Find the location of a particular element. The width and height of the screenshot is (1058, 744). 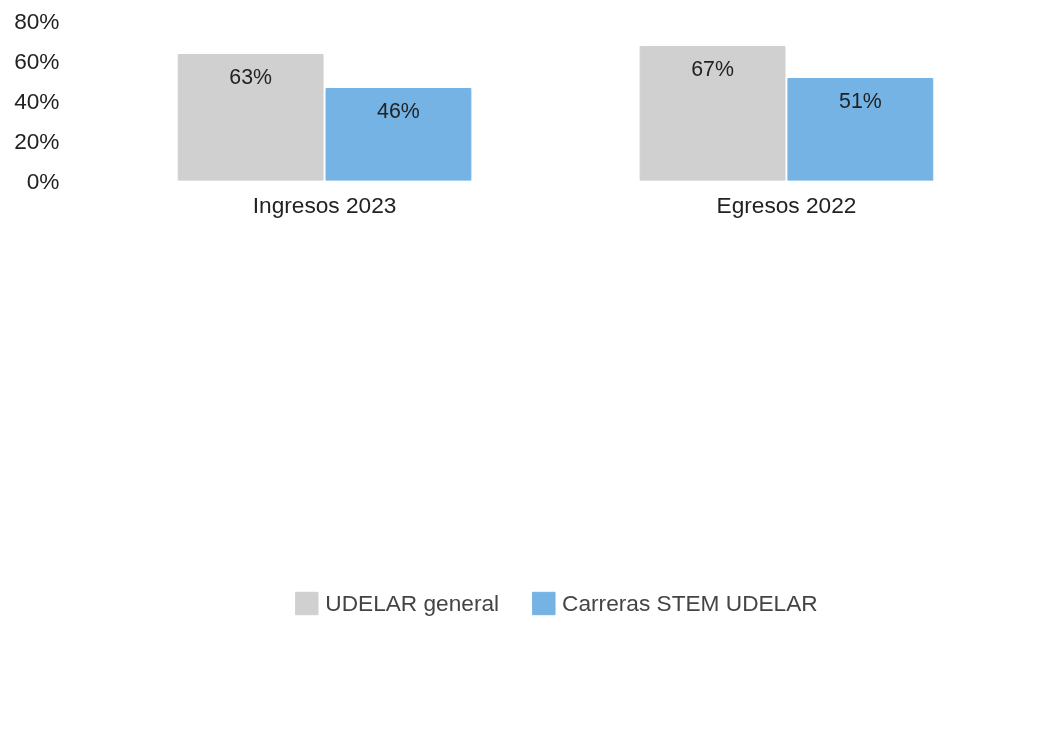

legend-label: UDELAR general is located at coordinates (412, 603).